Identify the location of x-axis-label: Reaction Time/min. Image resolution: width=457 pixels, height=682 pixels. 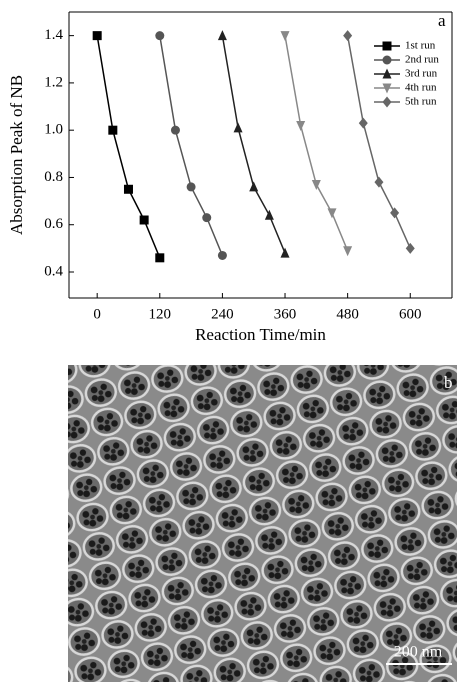
(260, 334).